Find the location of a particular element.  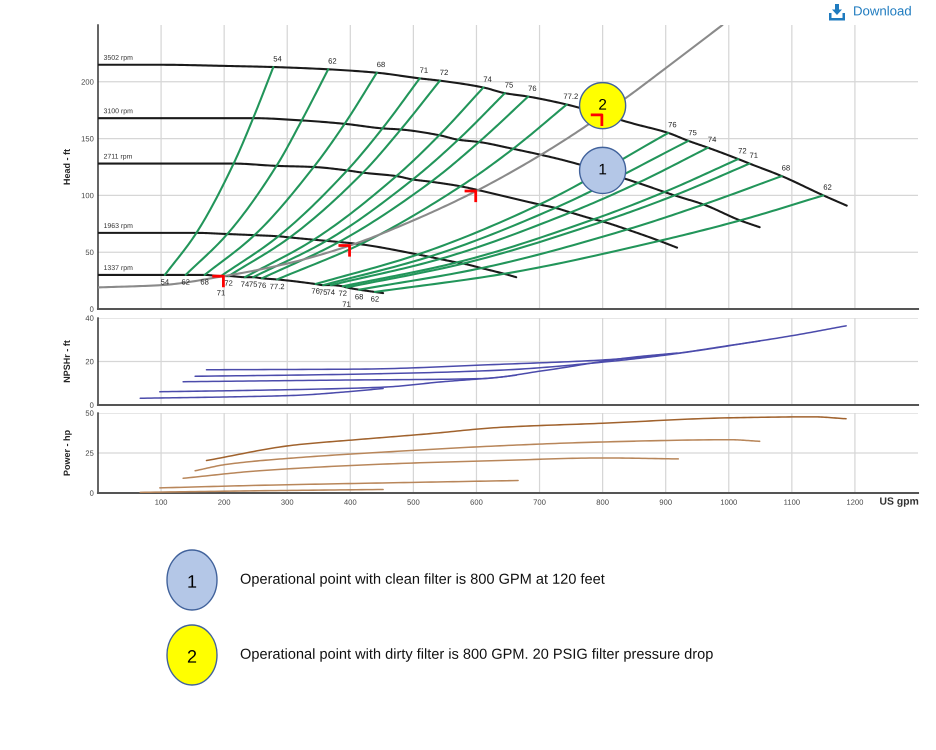

text: 2 is located at coordinates (192, 656).